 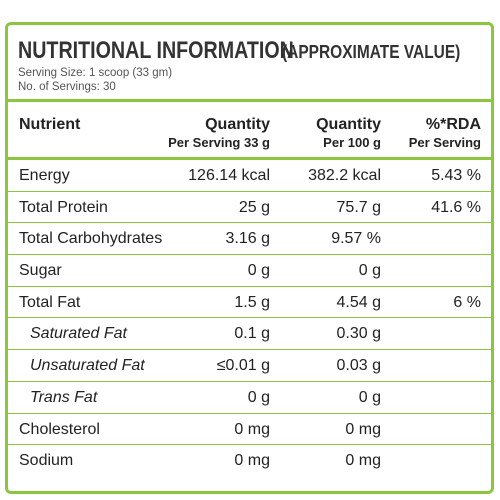 What do you see at coordinates (358, 302) in the screenshot?
I see `per-100g-value: 4.54 g` at bounding box center [358, 302].